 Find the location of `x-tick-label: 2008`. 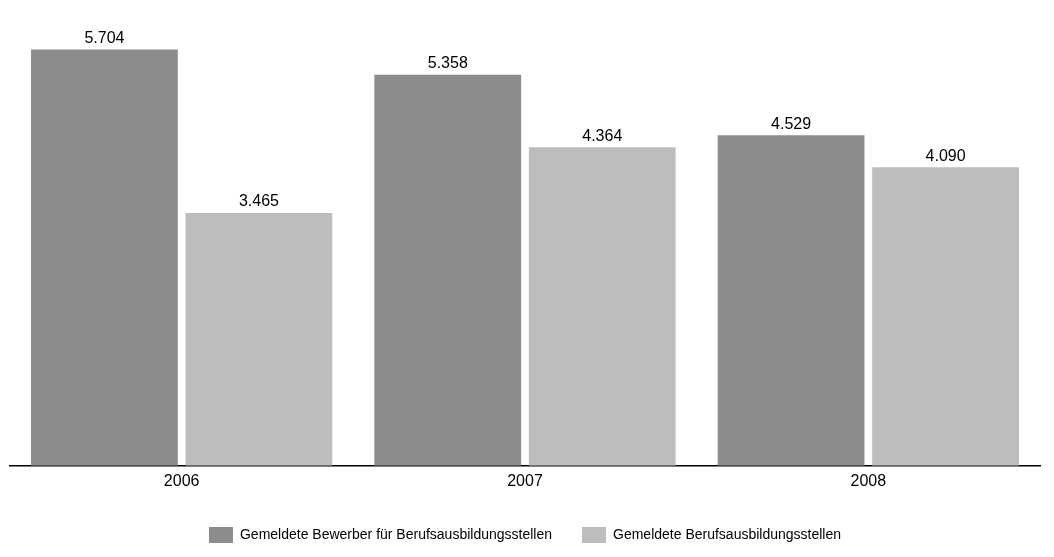

x-tick-label: 2008 is located at coordinates (868, 480).